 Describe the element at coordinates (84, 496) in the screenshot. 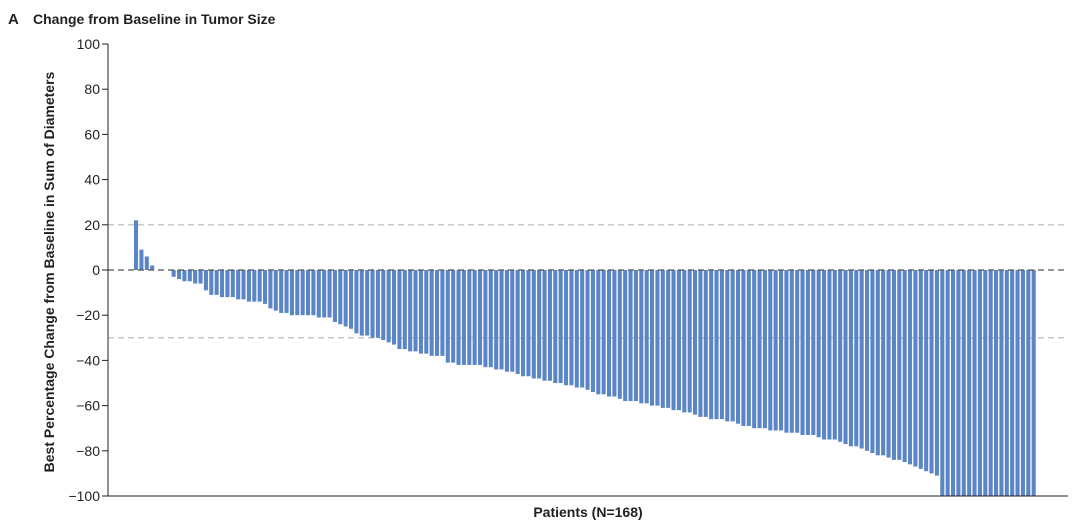

I see `y-tick-label: −100` at that location.